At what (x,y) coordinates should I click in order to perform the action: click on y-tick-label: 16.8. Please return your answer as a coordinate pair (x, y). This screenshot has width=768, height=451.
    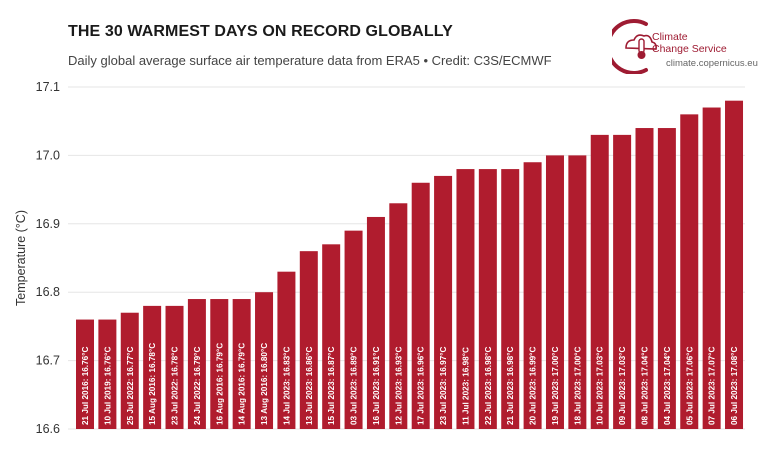
    Looking at the image, I should click on (48, 292).